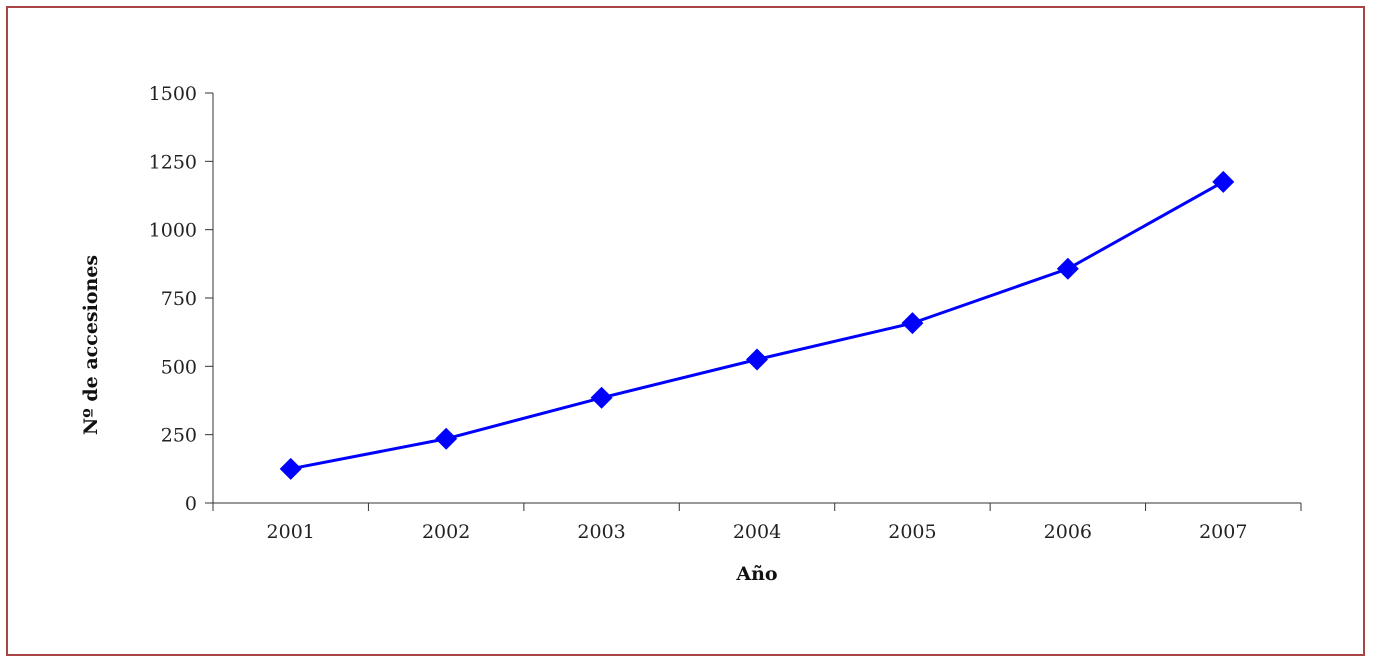 This screenshot has width=1373, height=656. Describe the element at coordinates (179, 299) in the screenshot. I see `y-tick-label: 750` at that location.